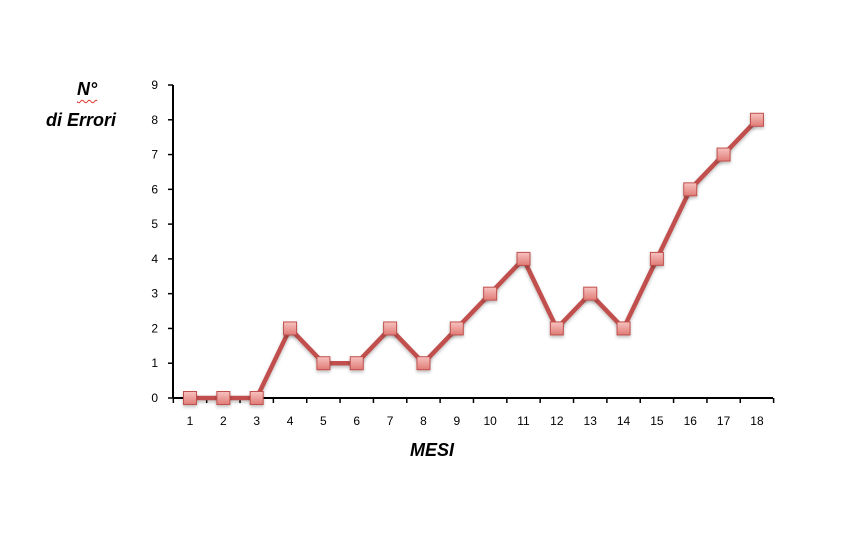  What do you see at coordinates (81, 120) in the screenshot?
I see `y-axis-label-line2: di Errori` at bounding box center [81, 120].